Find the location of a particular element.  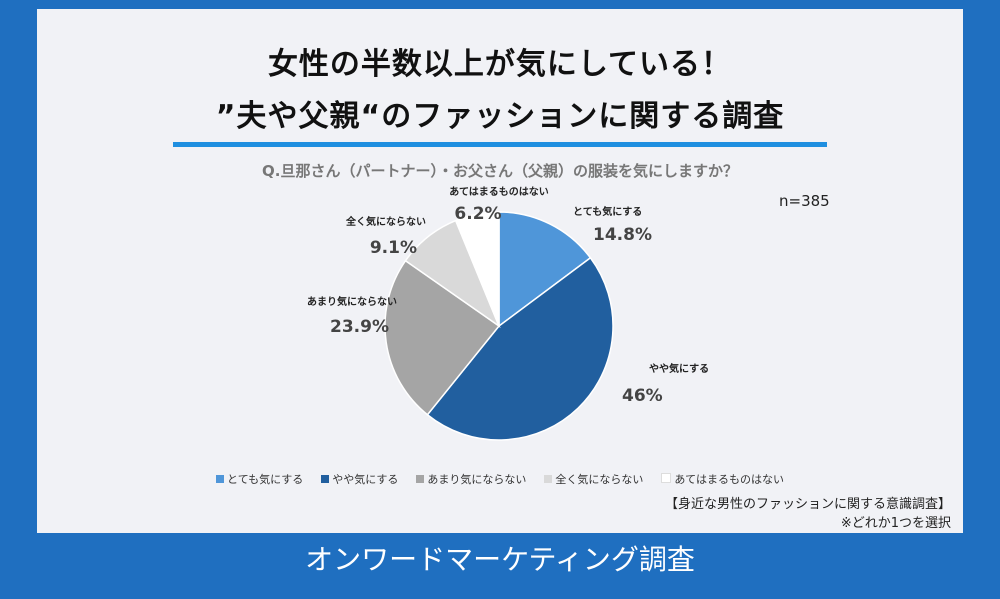

slice-value-label: 46% is located at coordinates (642, 396).